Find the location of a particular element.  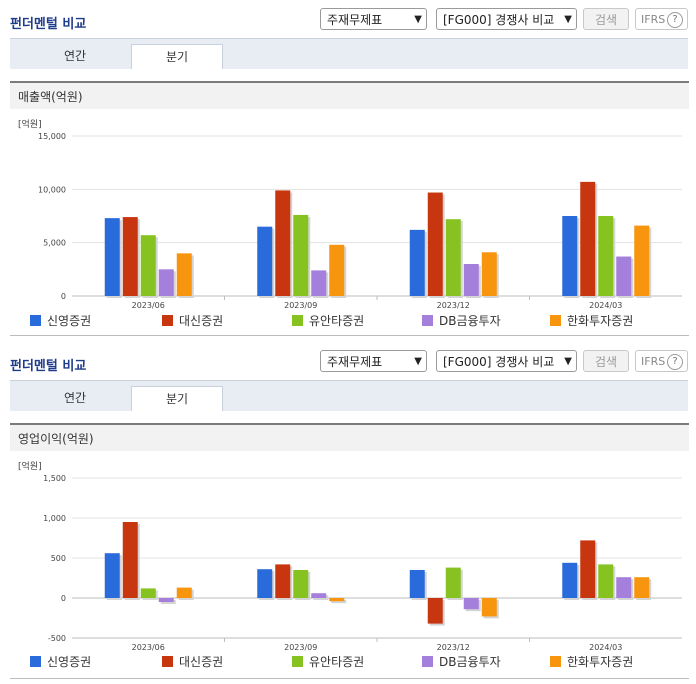

y-tick-label: 500 is located at coordinates (58, 558).